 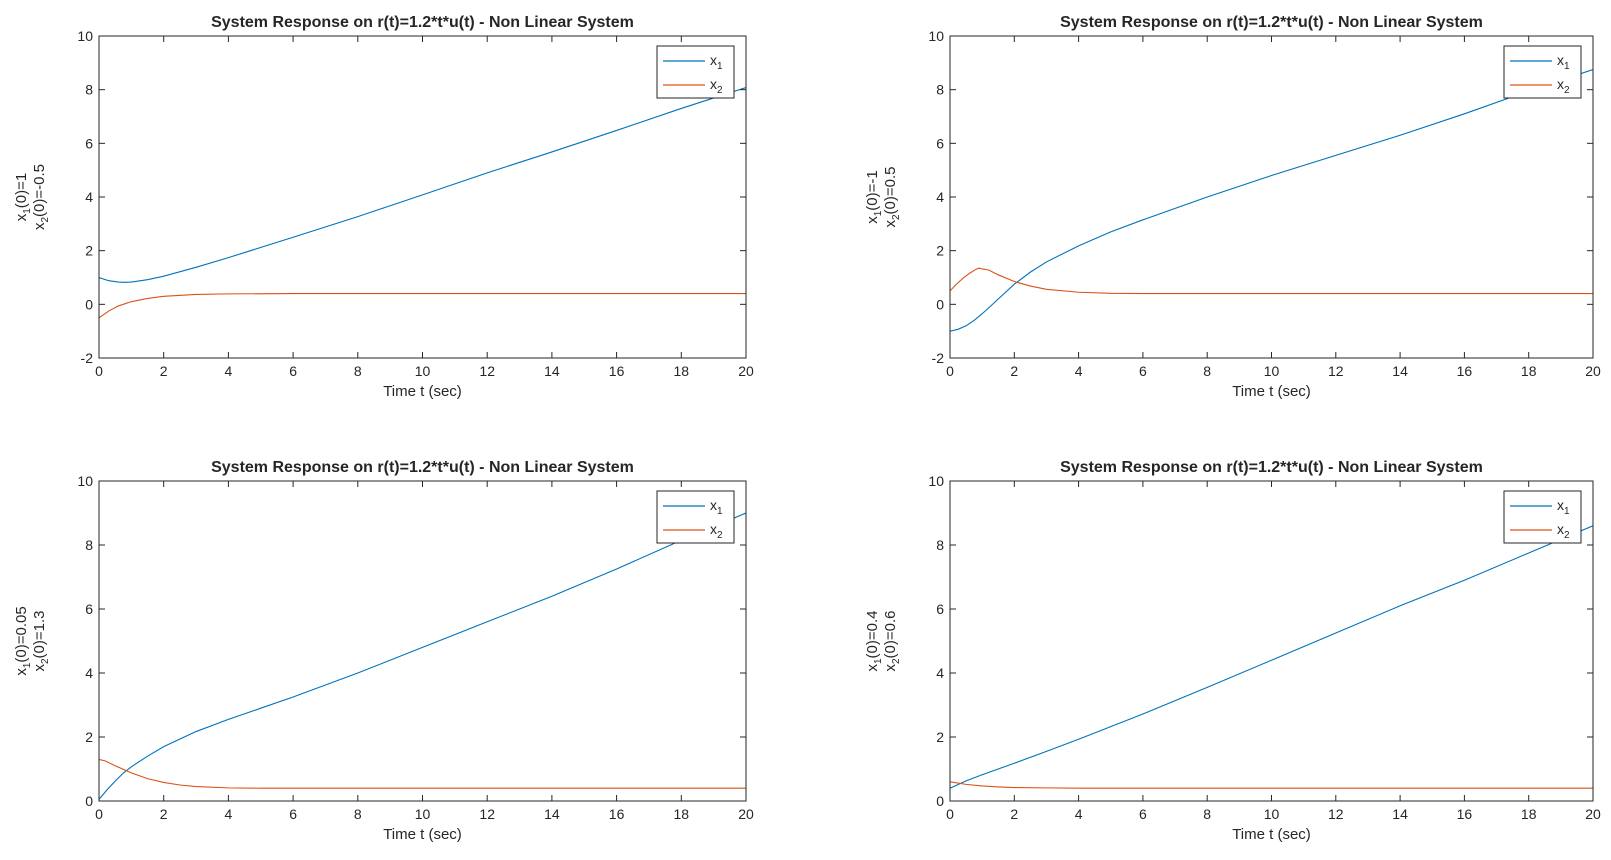 I want to click on y-axis-label-line-2: x2(0)=0.5, so click(x=892, y=196).